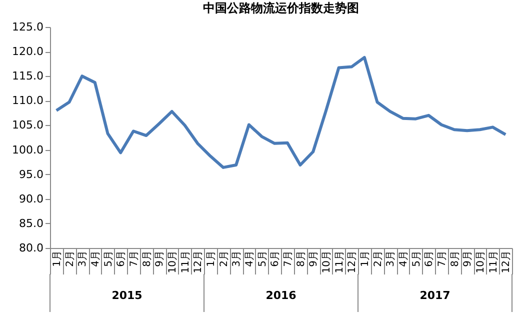 The height and width of the screenshot is (319, 530). I want to click on text: 2015, so click(127, 295).